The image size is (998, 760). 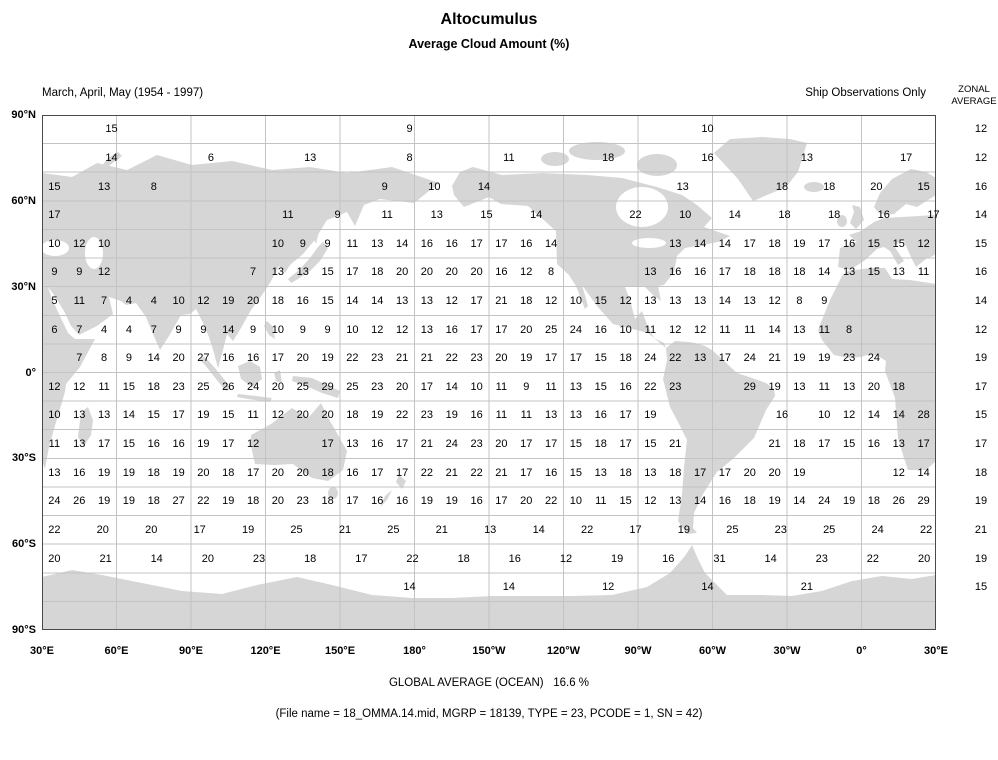 What do you see at coordinates (116, 651) in the screenshot?
I see `lon-axis-label: 60°E` at bounding box center [116, 651].